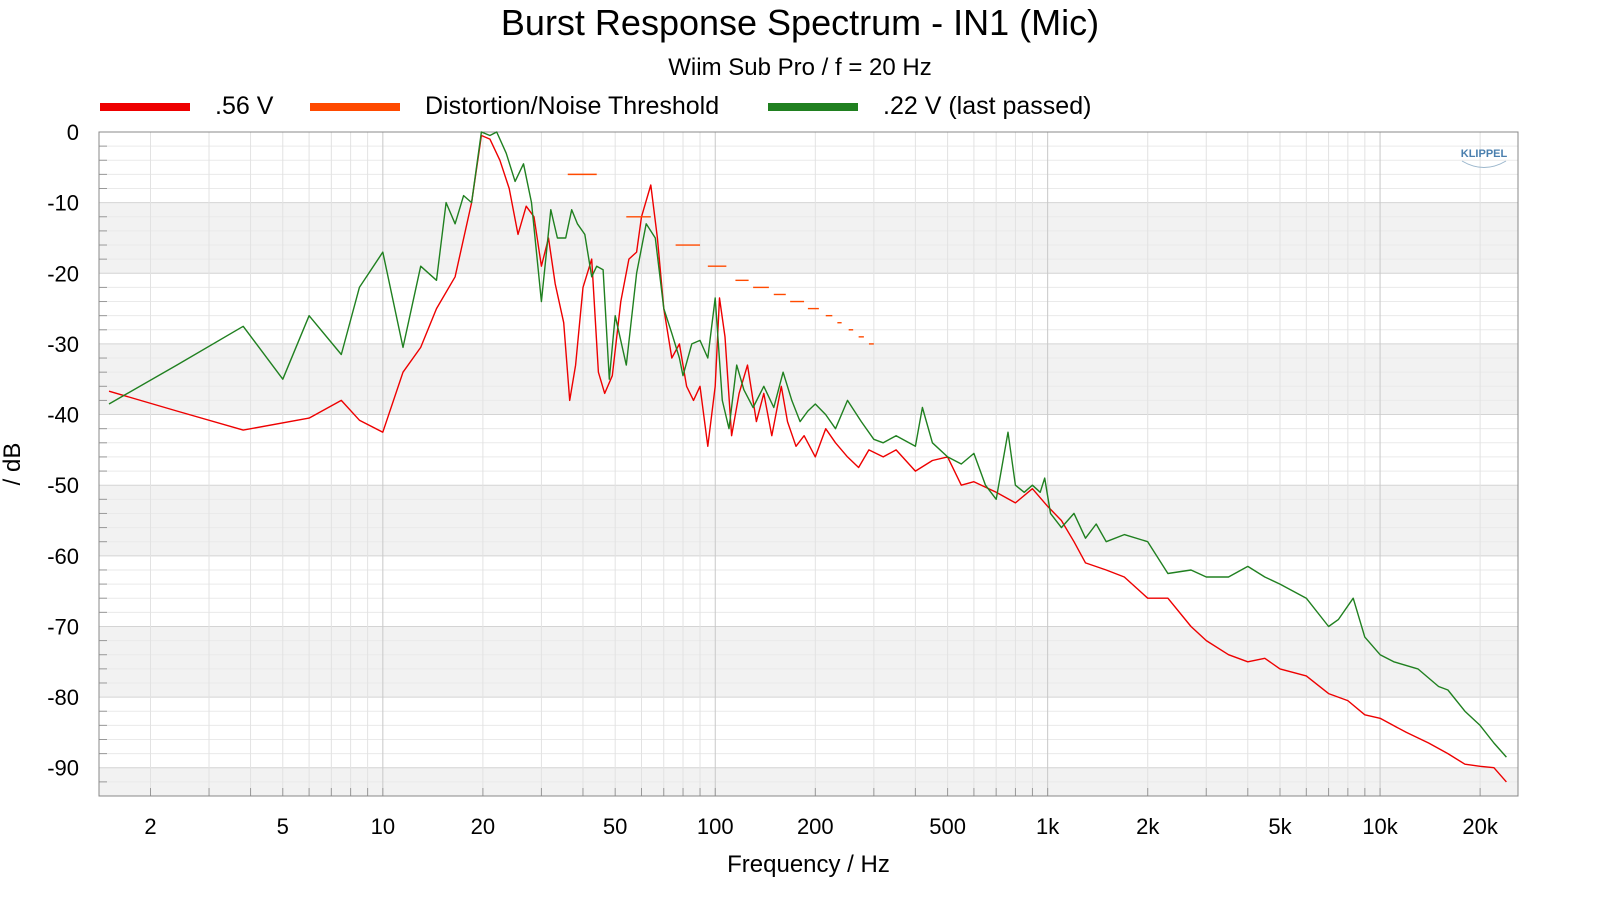  Describe the element at coordinates (800, 67) in the screenshot. I see `chart-subtitle: Wiim Sub Pro / f = 20 Hz` at that location.